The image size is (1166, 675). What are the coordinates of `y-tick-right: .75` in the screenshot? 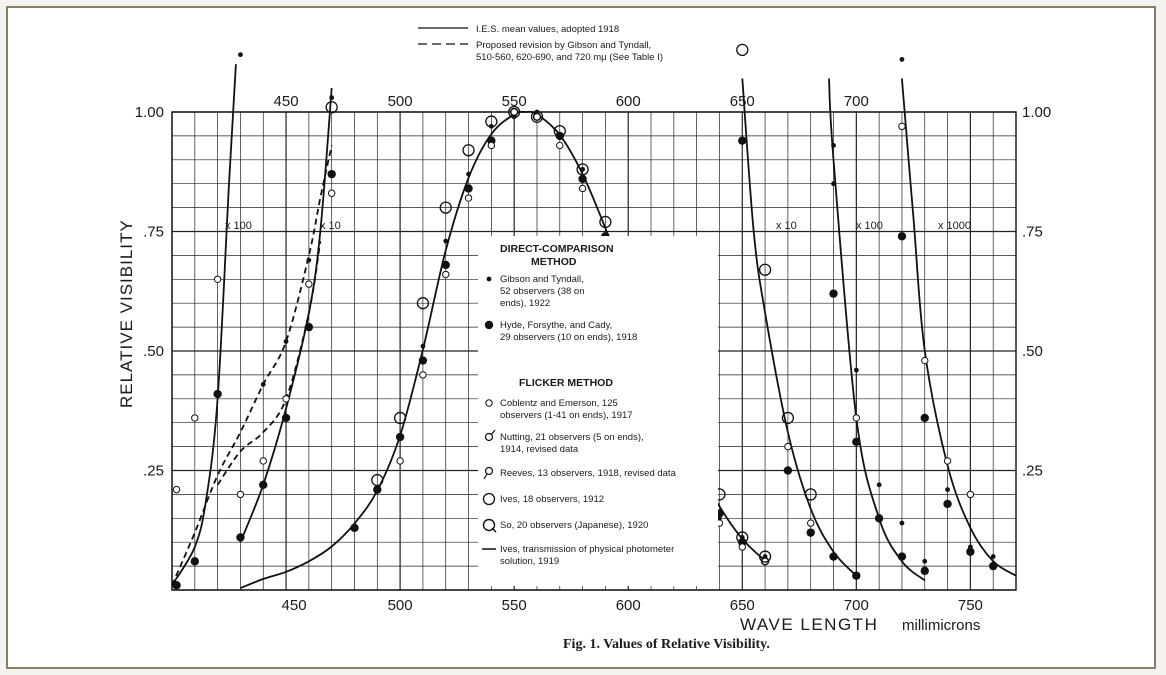 It's located at (1032, 232).